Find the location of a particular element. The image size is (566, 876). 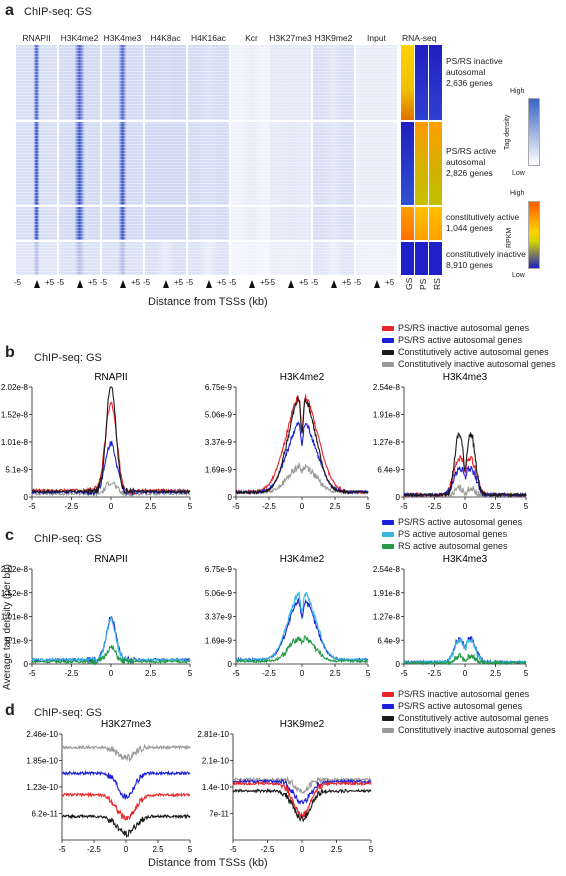

y-tick-label: 3.37e-9 is located at coordinates (219, 617).